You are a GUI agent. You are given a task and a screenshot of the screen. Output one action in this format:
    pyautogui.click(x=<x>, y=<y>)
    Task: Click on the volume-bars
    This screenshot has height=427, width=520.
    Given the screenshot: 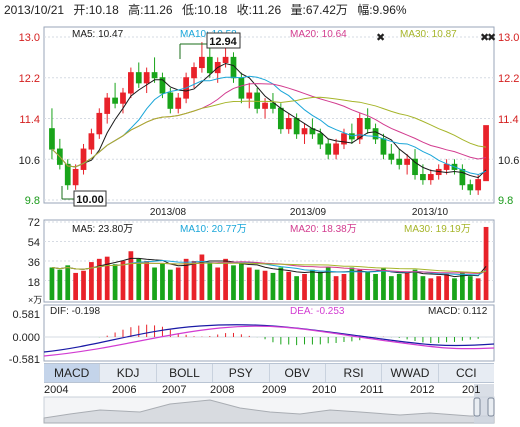 What is the action you would take?
    pyautogui.click(x=269, y=263)
    